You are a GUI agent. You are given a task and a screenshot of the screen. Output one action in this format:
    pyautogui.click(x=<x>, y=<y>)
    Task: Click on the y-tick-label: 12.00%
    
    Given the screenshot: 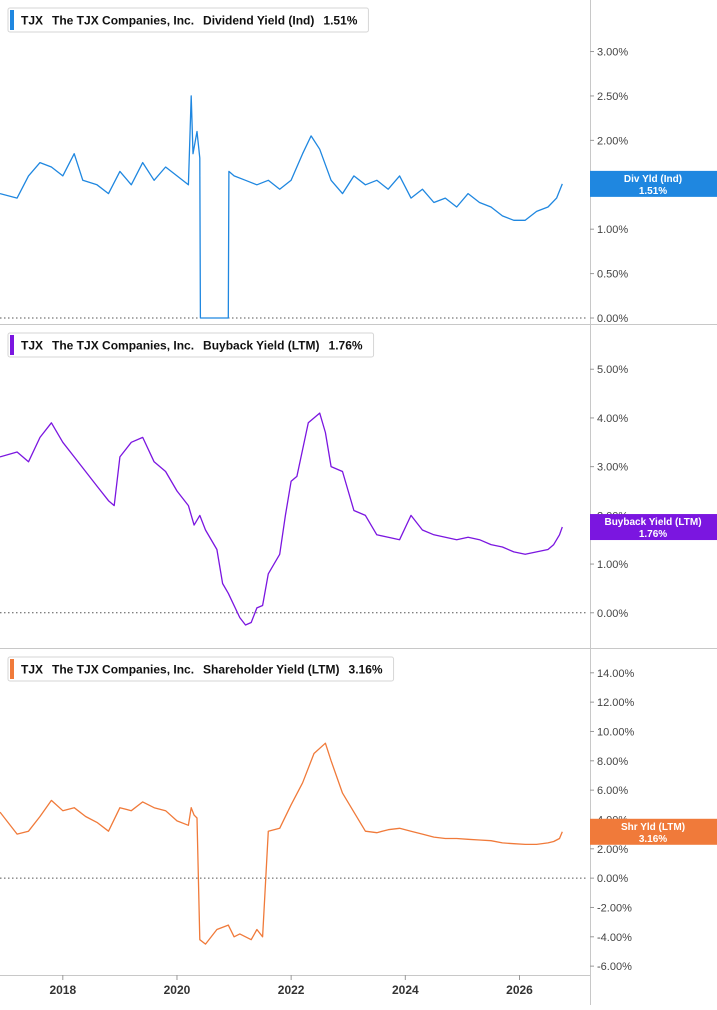 What is the action you would take?
    pyautogui.click(x=616, y=703)
    